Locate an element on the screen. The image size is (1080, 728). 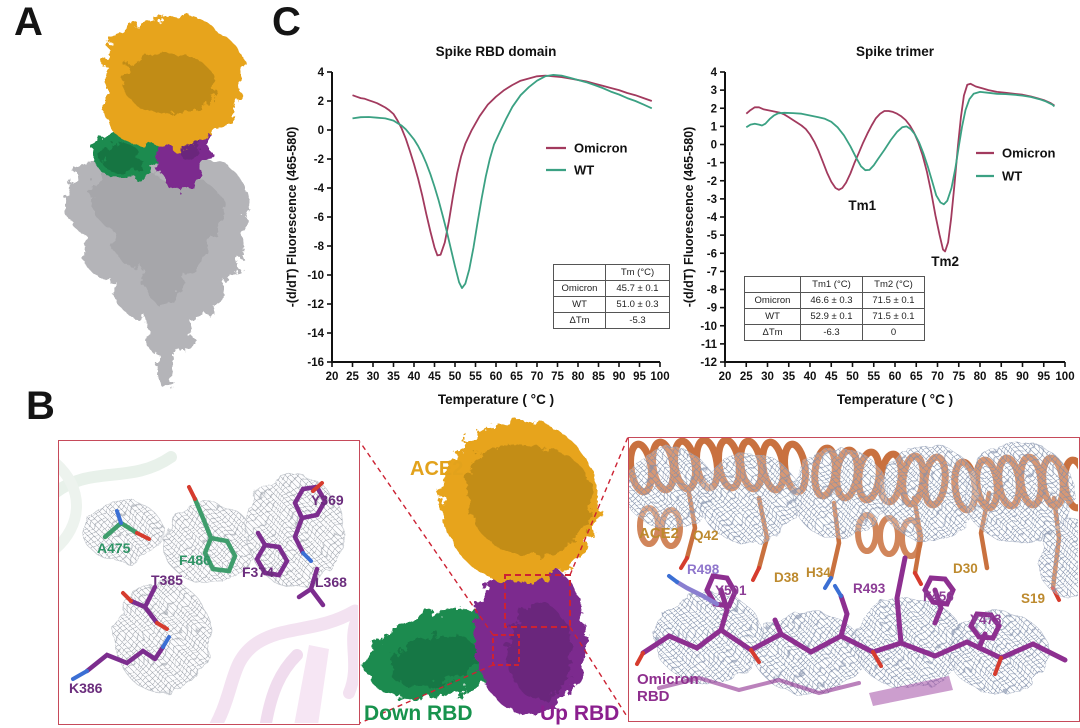
series-wt is located at coordinates (502, 181).